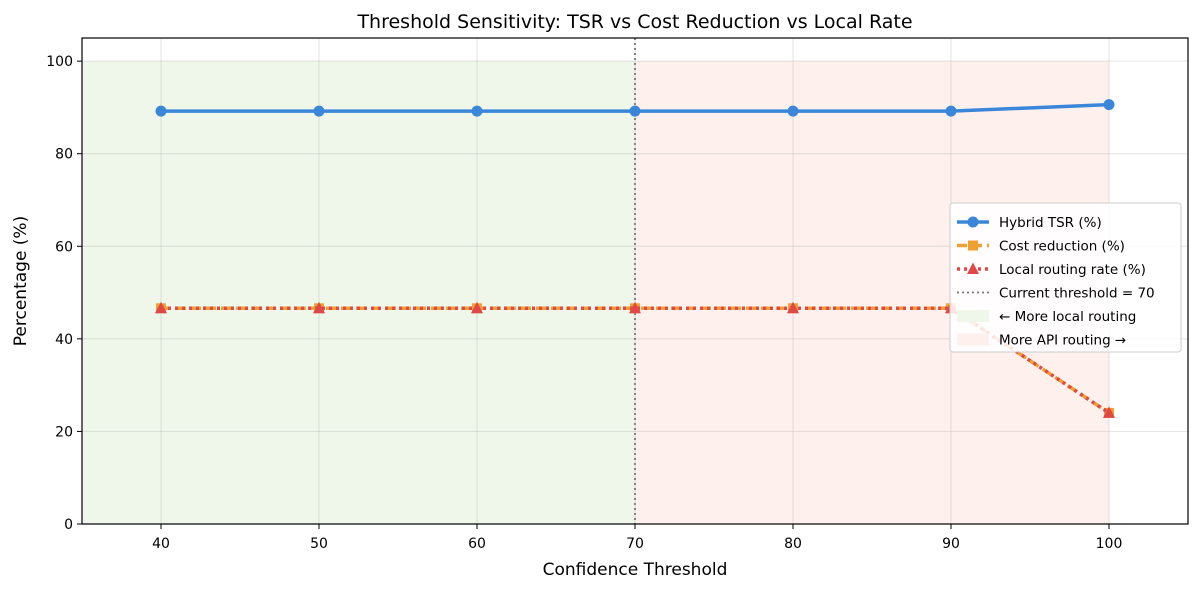  I want to click on y-tick-label: 60, so click(64, 247).